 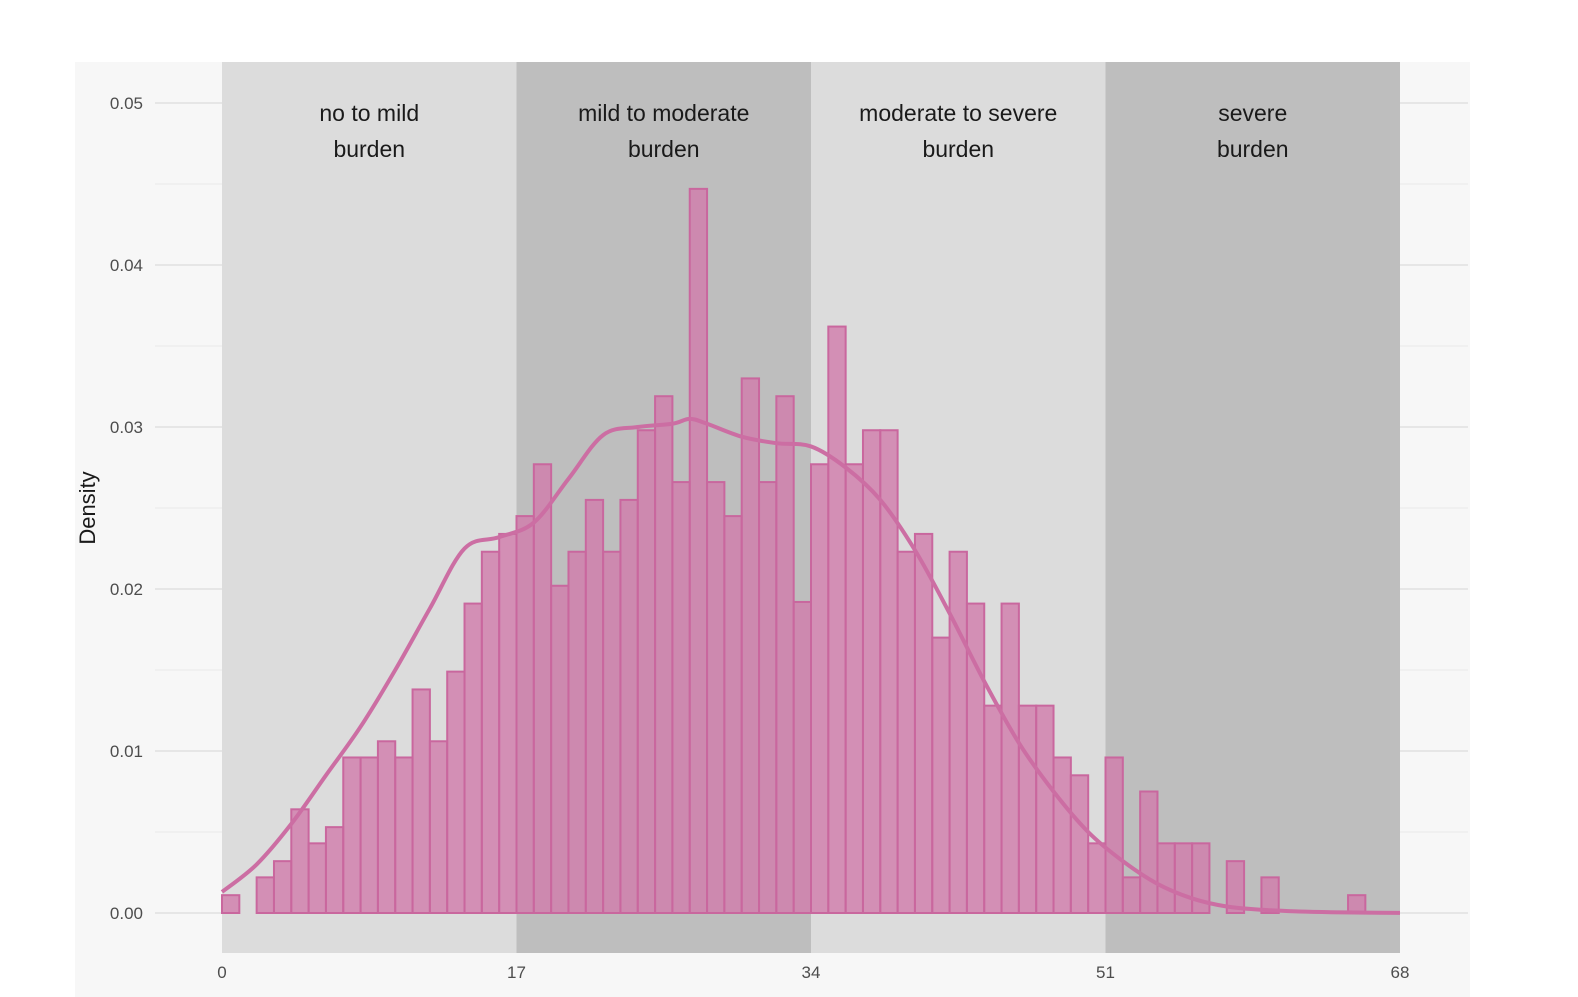 I want to click on y-tick-label: 0.05, so click(x=126, y=103).